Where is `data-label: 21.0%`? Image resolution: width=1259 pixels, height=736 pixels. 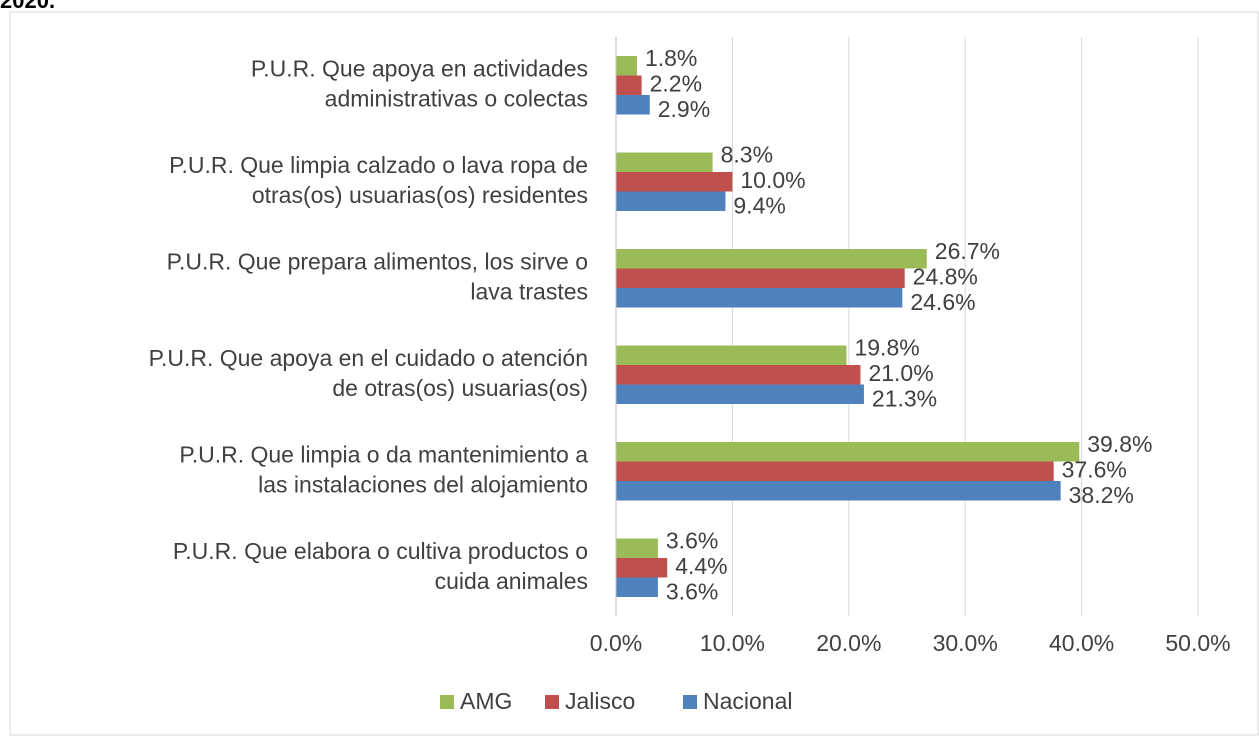 data-label: 21.0% is located at coordinates (900, 373).